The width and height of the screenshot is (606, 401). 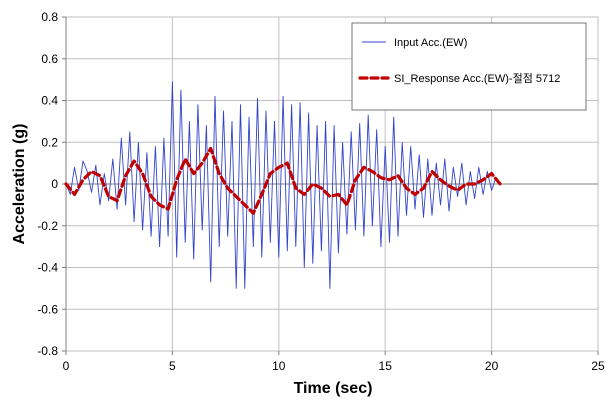 What do you see at coordinates (492, 366) in the screenshot?
I see `x-tick-label: 20` at bounding box center [492, 366].